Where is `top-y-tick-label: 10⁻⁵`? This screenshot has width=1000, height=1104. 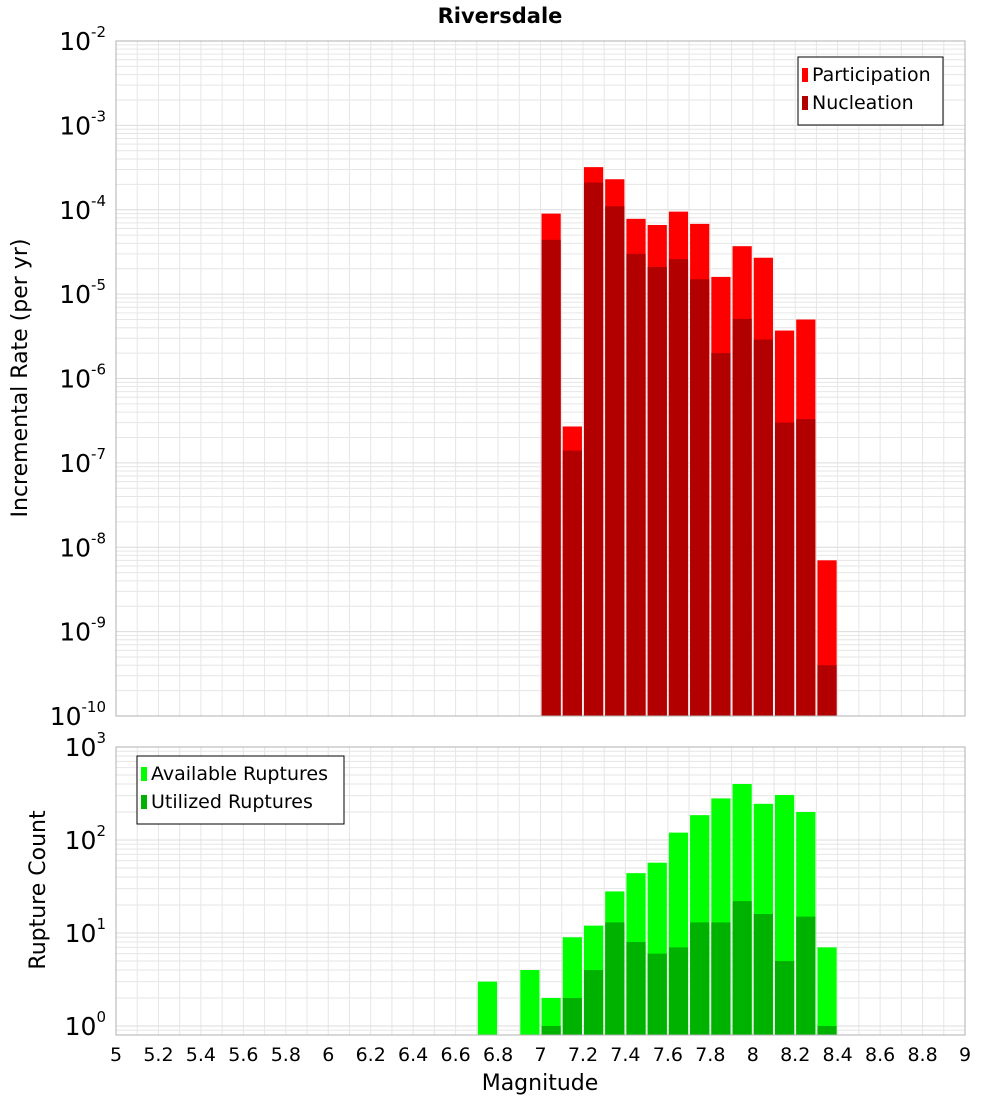
top-y-tick-label: 10⁻⁵ is located at coordinates (82, 292).